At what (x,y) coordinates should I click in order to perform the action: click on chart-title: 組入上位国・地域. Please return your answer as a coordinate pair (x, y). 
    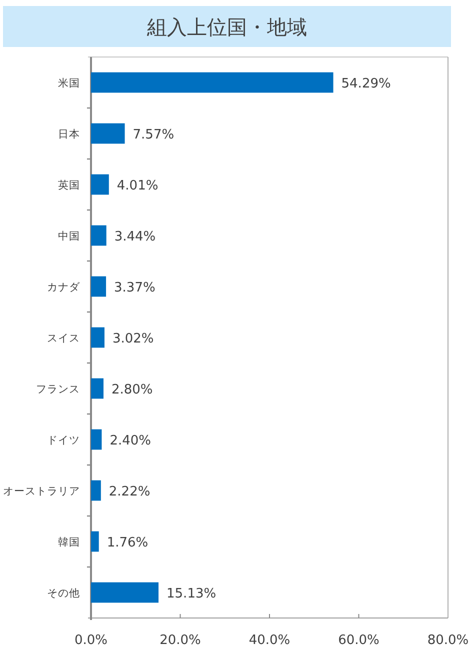
    Looking at the image, I should click on (226, 27).